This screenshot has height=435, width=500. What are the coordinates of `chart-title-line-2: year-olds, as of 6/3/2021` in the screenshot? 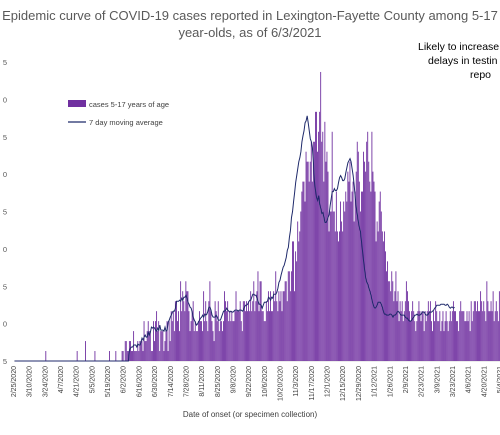 It's located at (250, 32).